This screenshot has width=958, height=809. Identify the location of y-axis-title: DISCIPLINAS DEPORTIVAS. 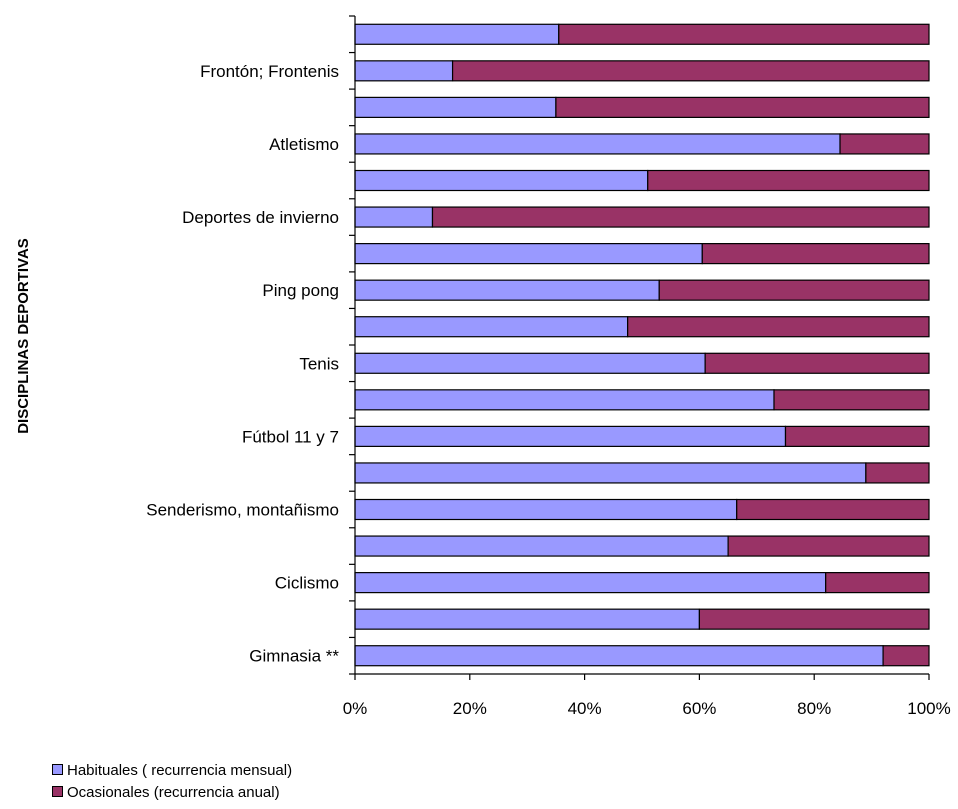
(23, 336).